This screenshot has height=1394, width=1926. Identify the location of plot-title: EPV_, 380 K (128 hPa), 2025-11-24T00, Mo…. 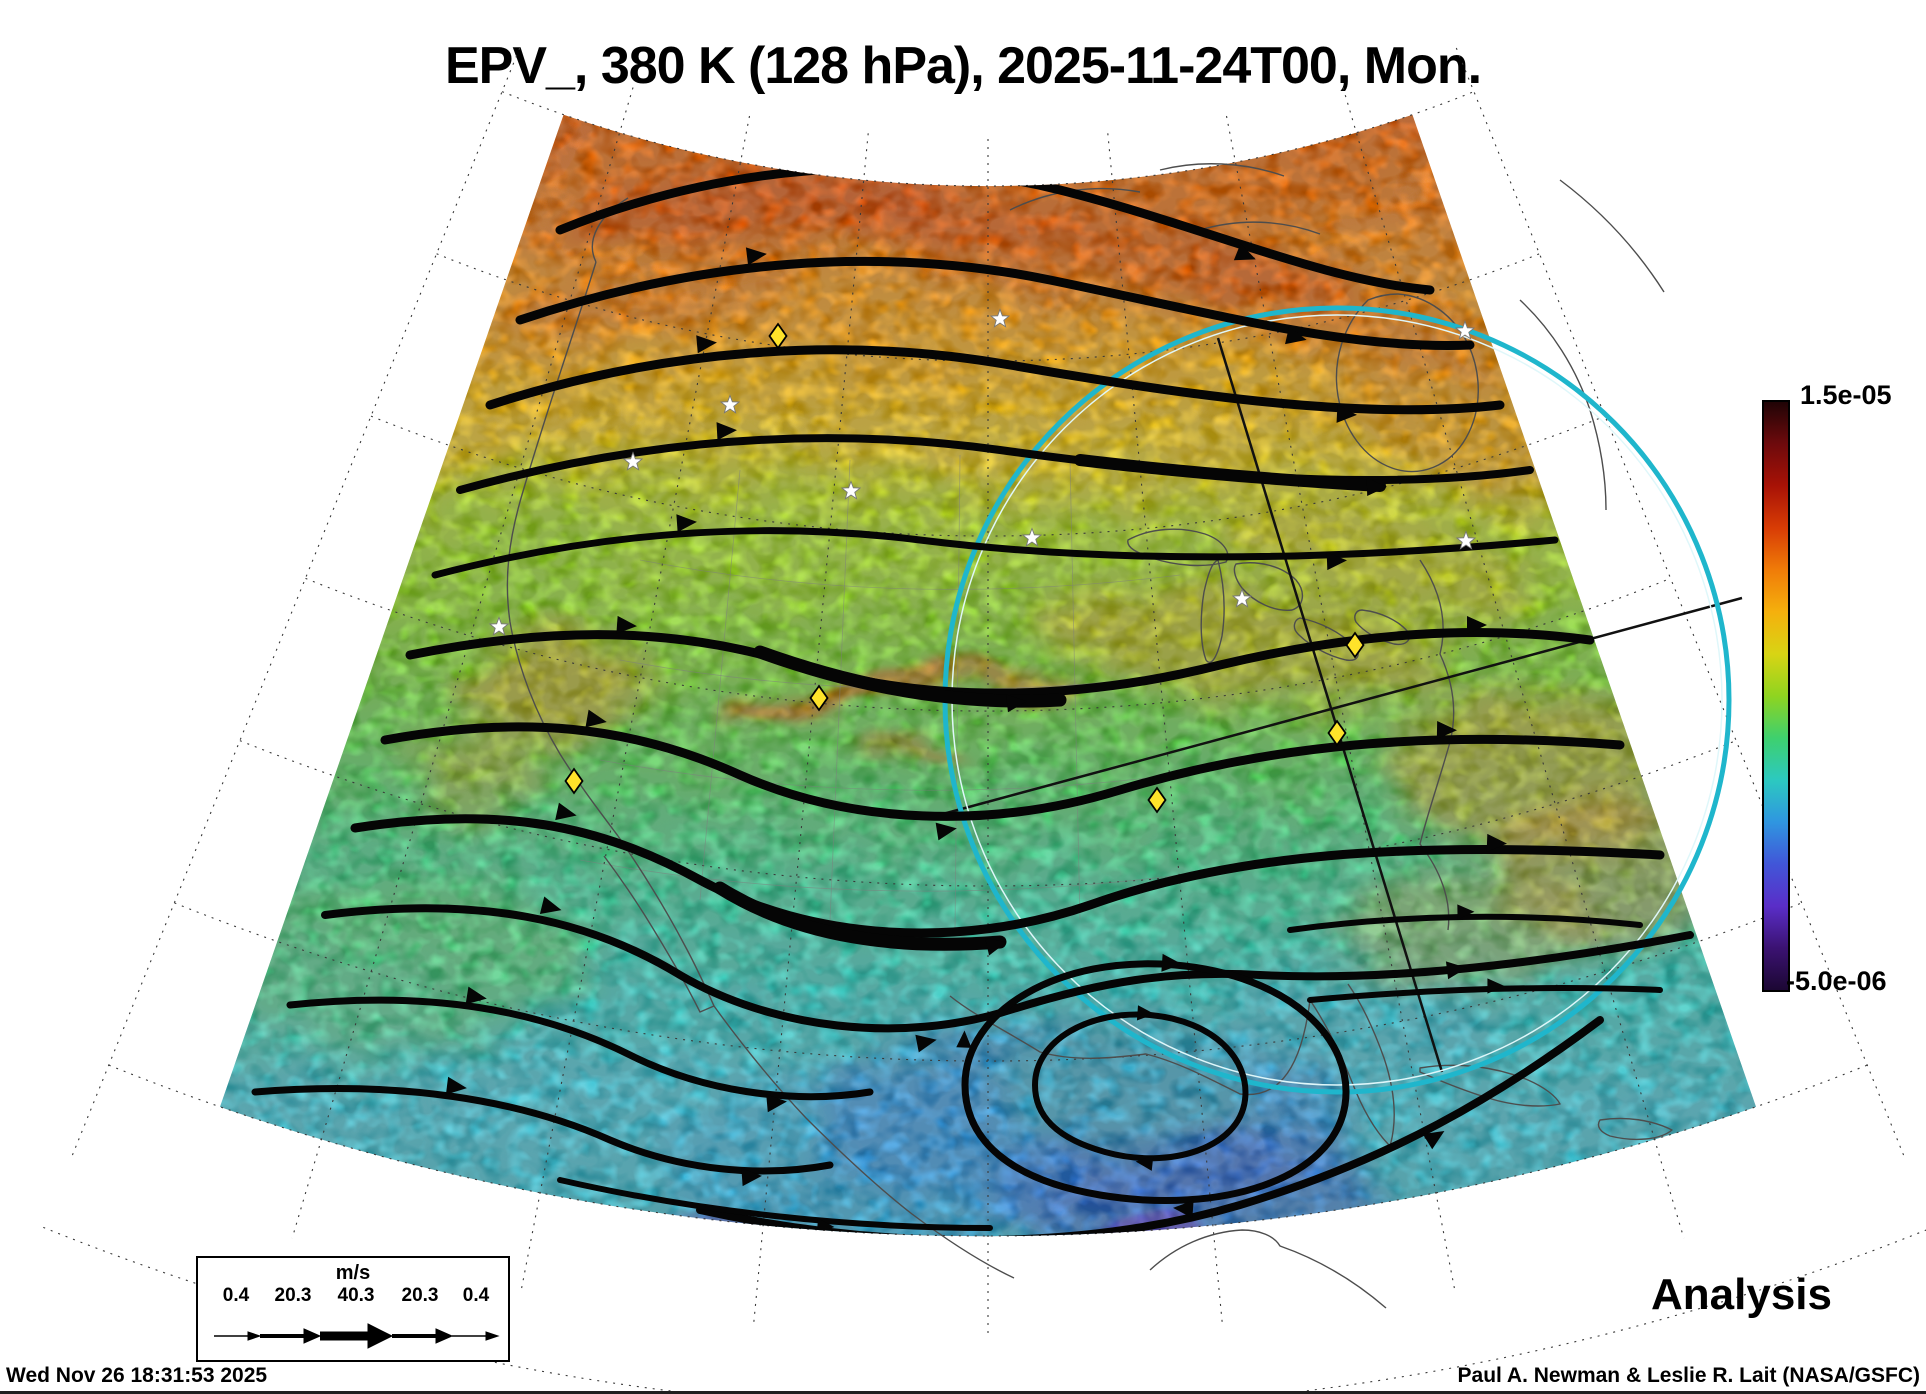
(963, 66).